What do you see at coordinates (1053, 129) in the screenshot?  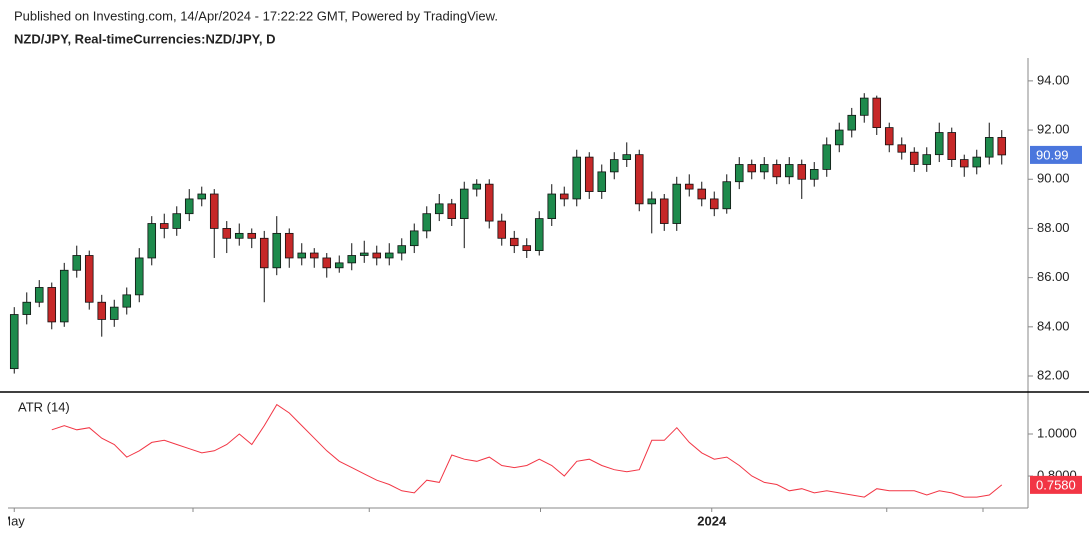 I see `y-tick-label: 92.00` at bounding box center [1053, 129].